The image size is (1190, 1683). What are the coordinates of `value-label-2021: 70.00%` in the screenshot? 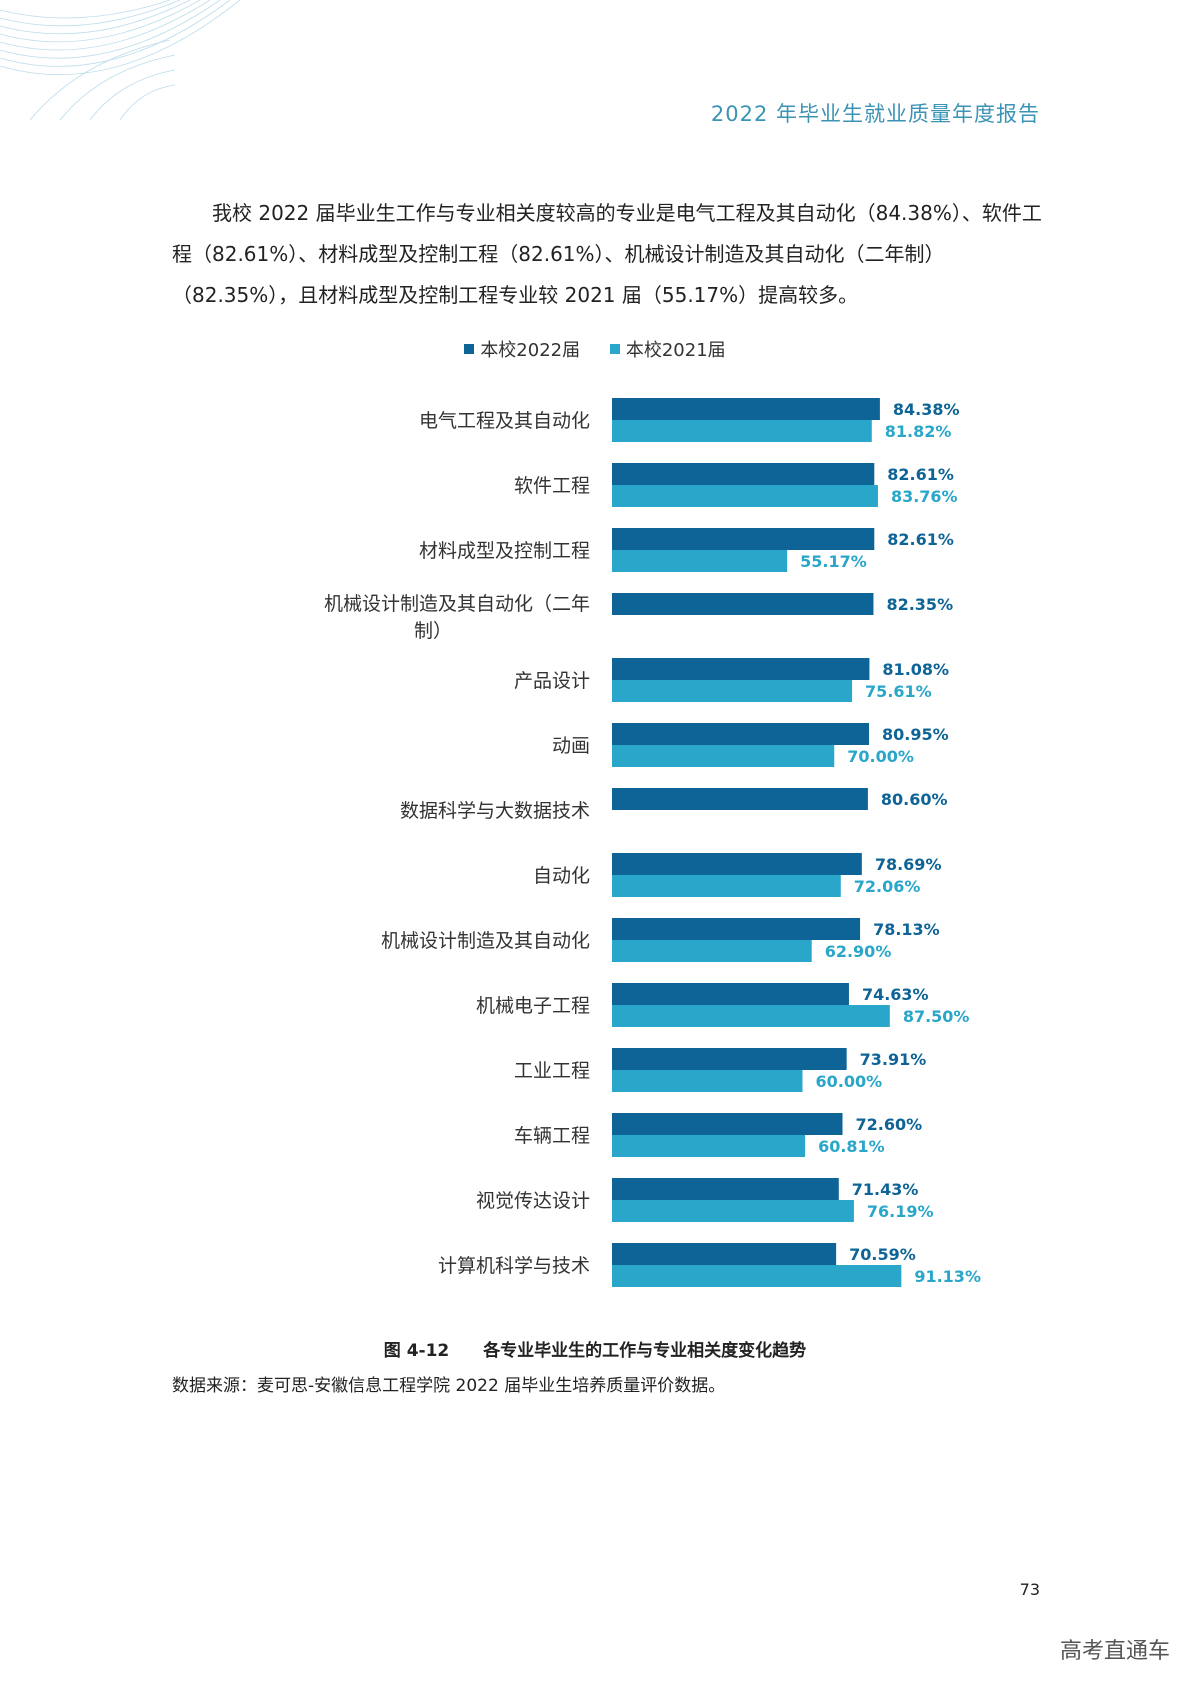 It's located at (880, 756).